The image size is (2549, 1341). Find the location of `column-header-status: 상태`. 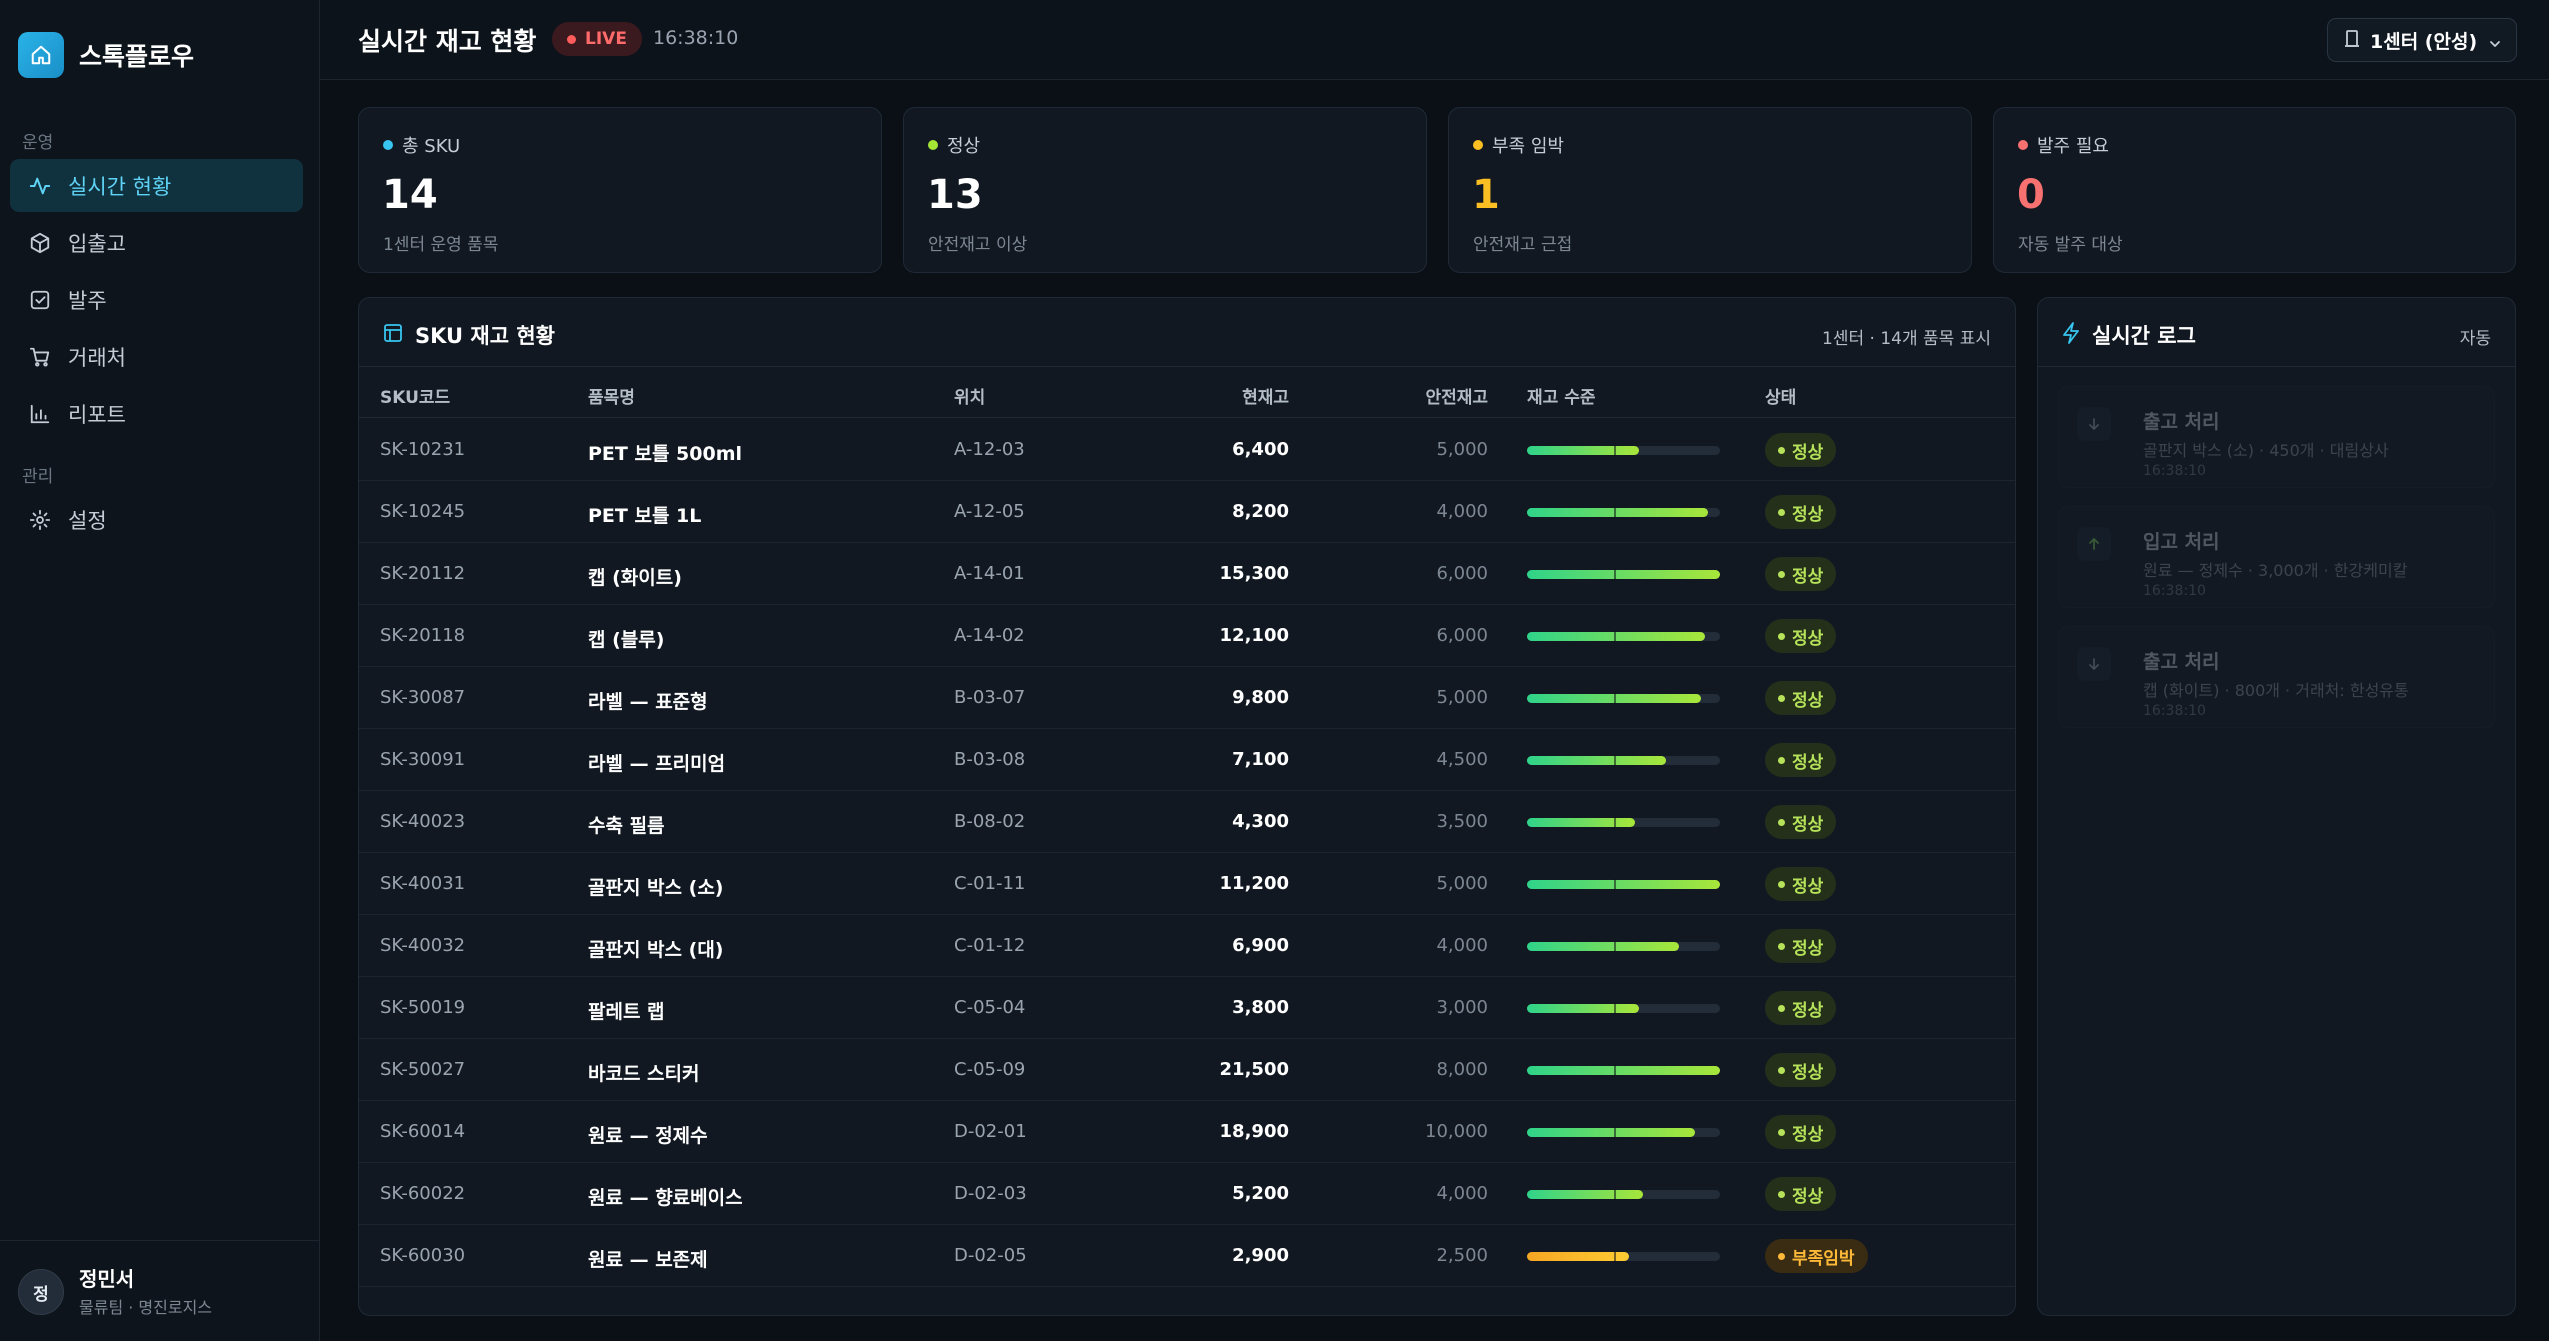

column-header-status: 상태 is located at coordinates (1781, 398).